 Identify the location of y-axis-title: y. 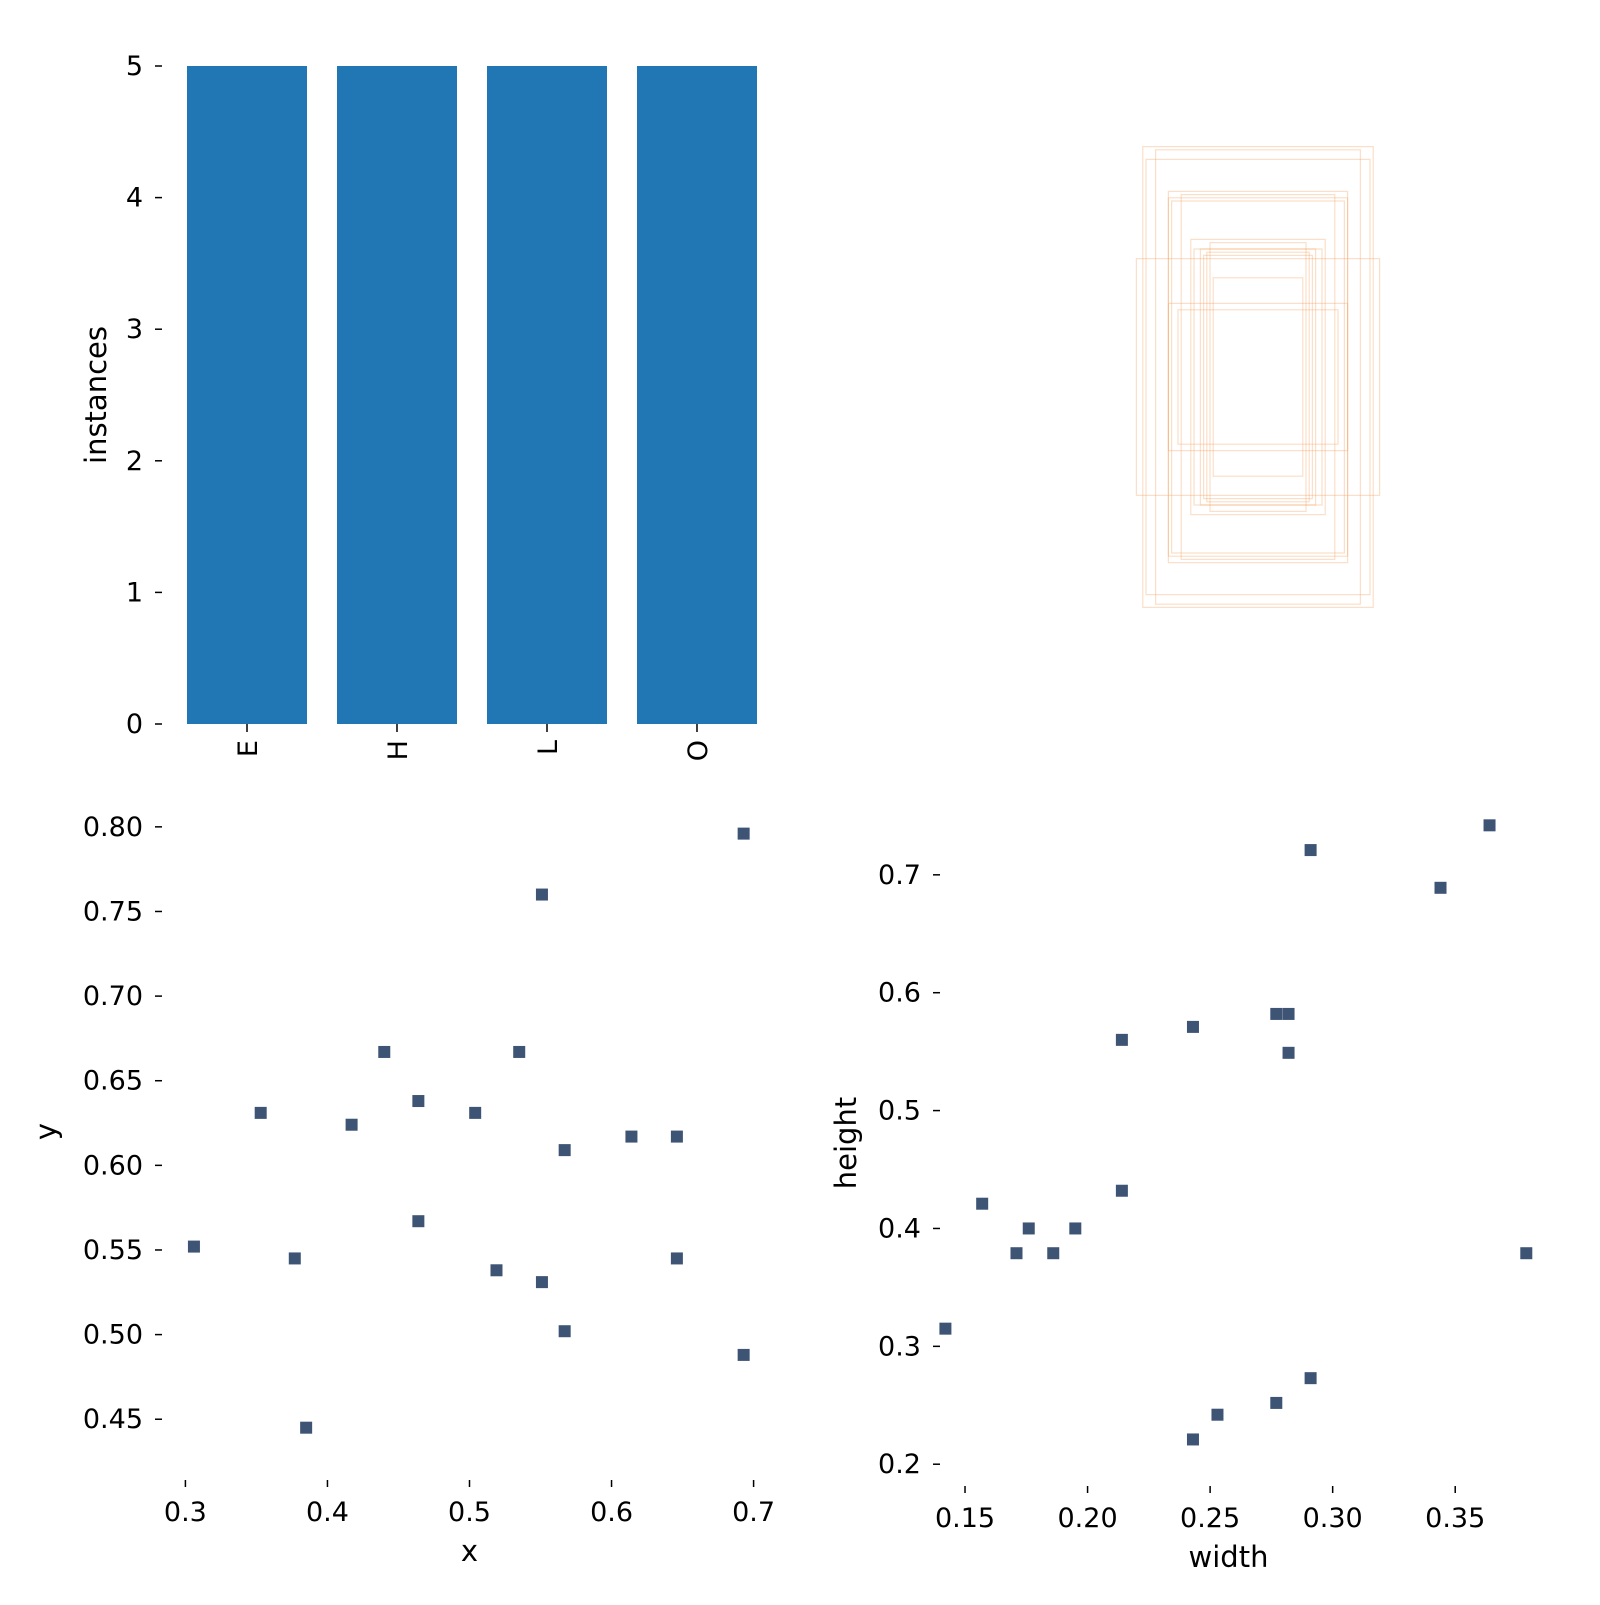
(46, 1131).